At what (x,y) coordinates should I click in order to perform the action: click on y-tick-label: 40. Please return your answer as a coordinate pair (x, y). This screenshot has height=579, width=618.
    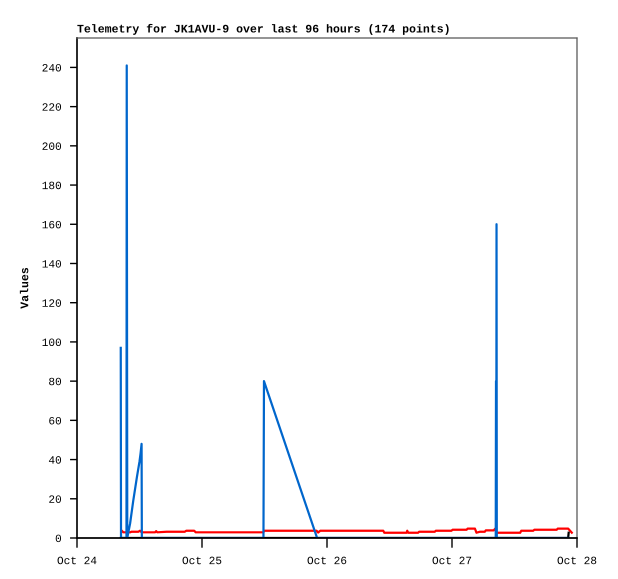
    Looking at the image, I should click on (55, 460).